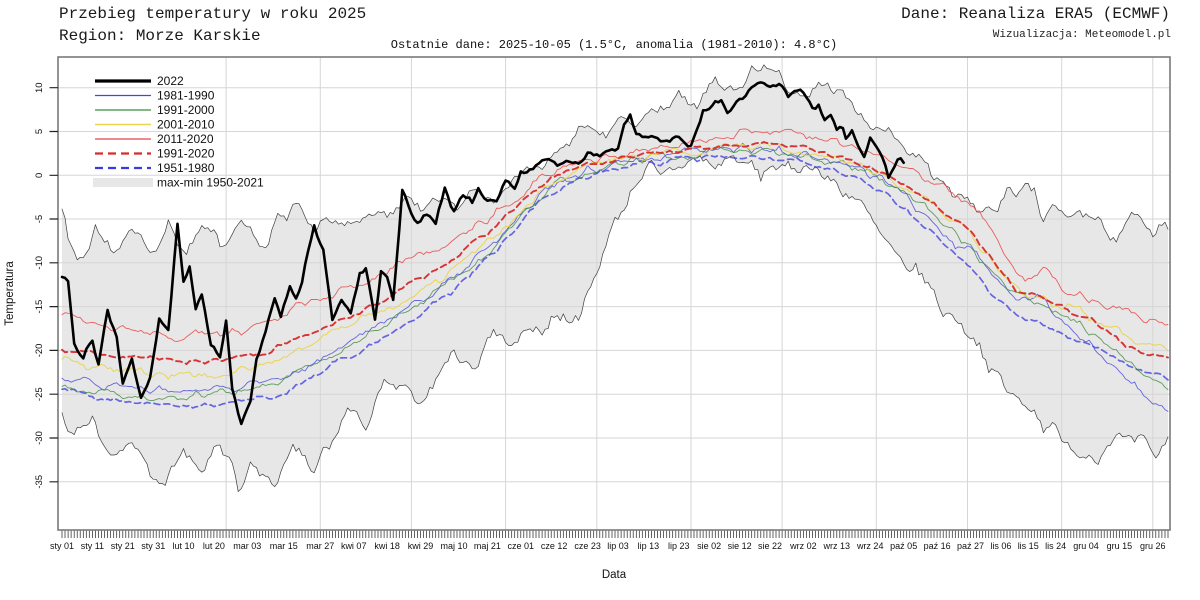 The image size is (1200, 600). Describe the element at coordinates (870, 546) in the screenshot. I see `svg-text: wrz 24` at that location.